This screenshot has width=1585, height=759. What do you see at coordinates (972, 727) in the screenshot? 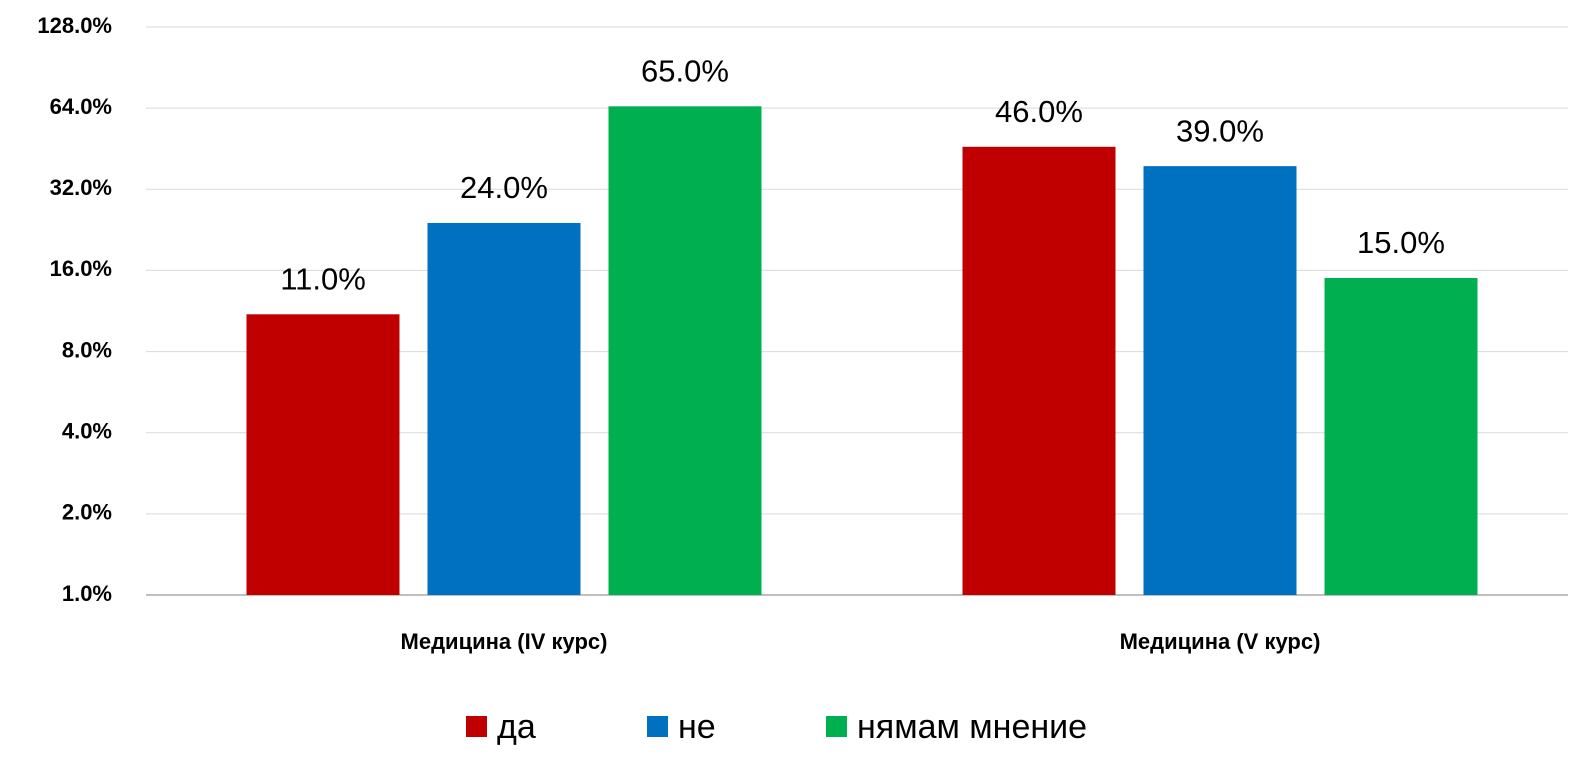
I see `legend-label: нямам мнение` at bounding box center [972, 727].